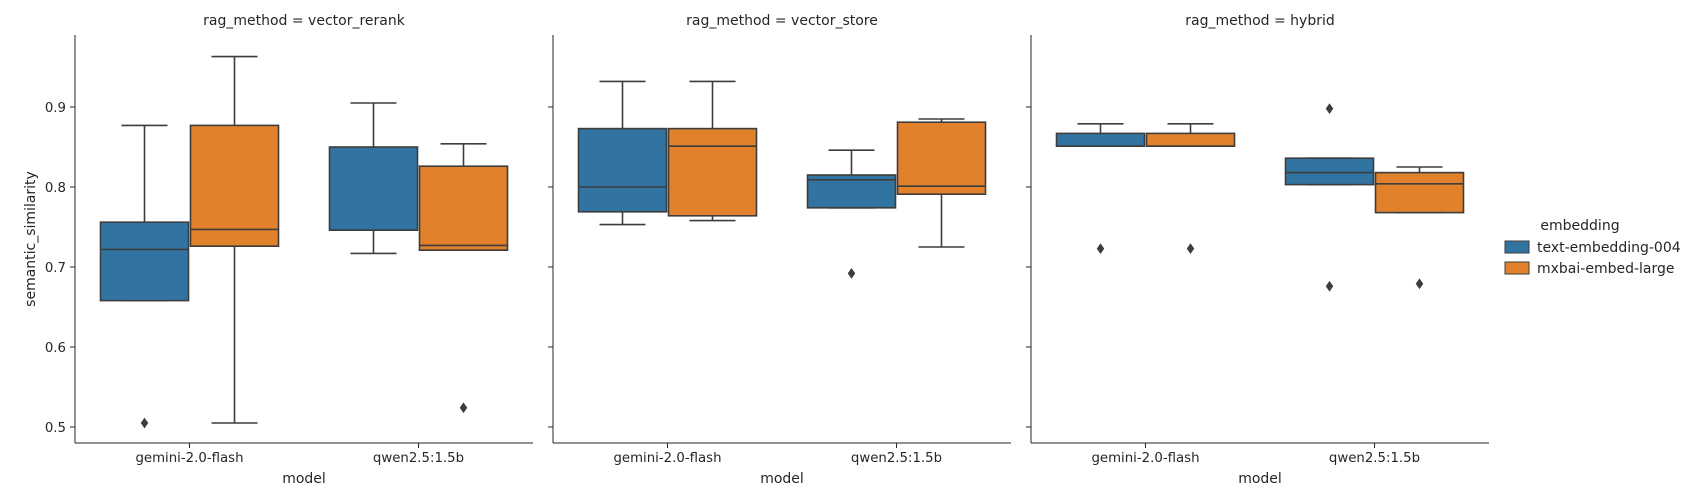  I want to click on y-axis-title: semantic_similarity, so click(31, 239).